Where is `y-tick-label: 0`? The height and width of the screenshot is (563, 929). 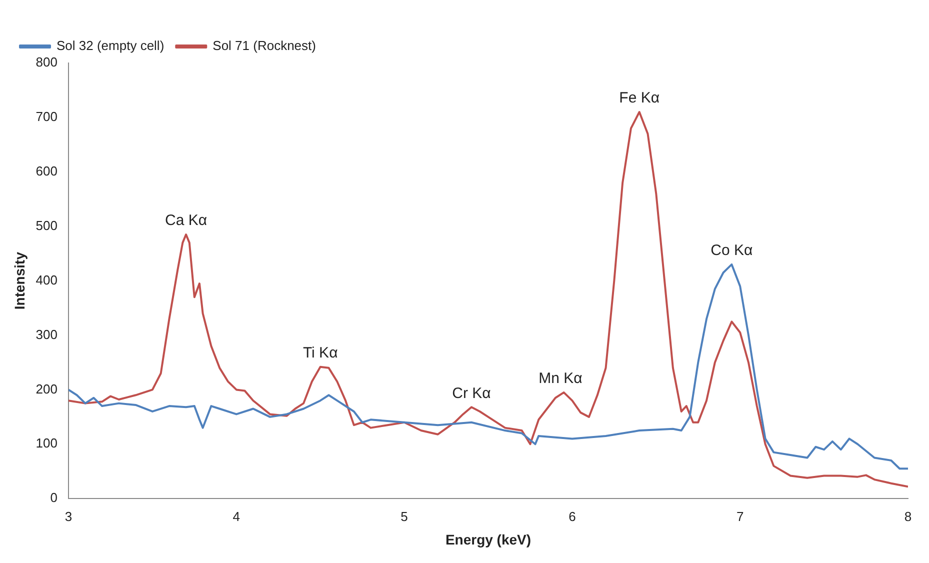 y-tick-label: 0 is located at coordinates (54, 498).